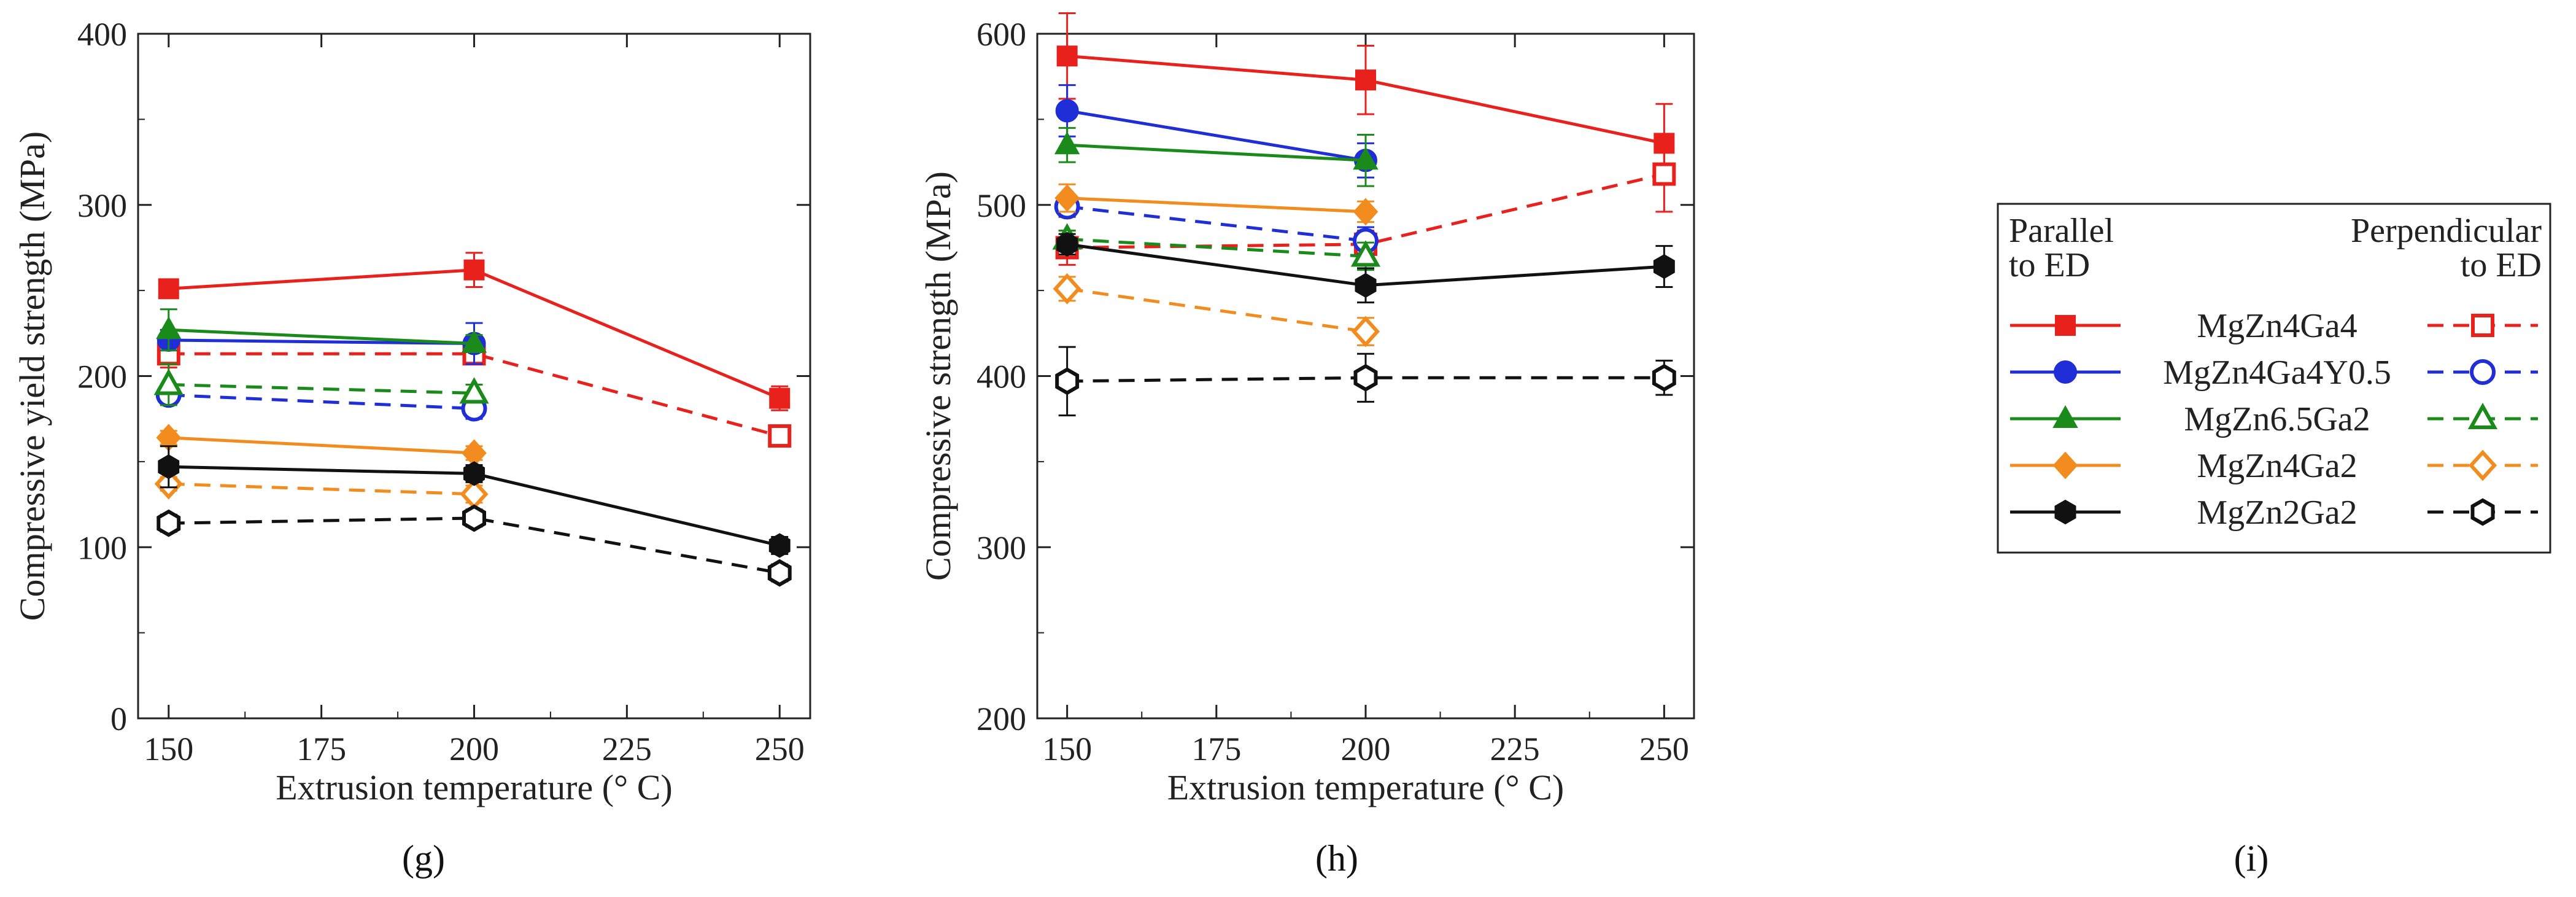 The width and height of the screenshot is (2576, 897). I want to click on legend-entry: MgZn2Ga2, so click(2274, 513).